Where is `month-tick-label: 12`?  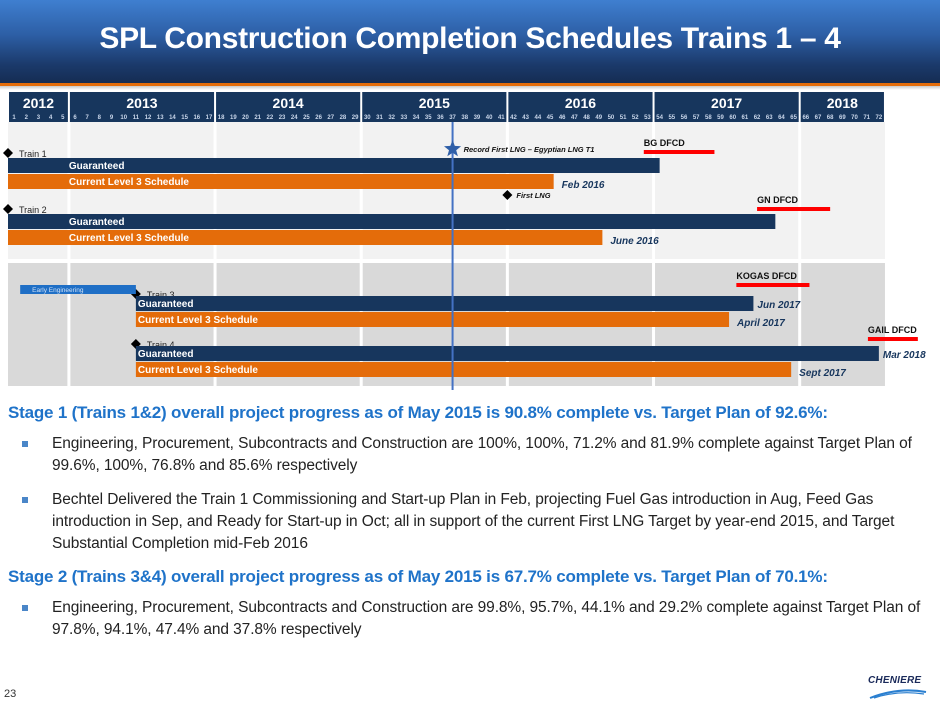
month-tick-label: 12 is located at coordinates (148, 118).